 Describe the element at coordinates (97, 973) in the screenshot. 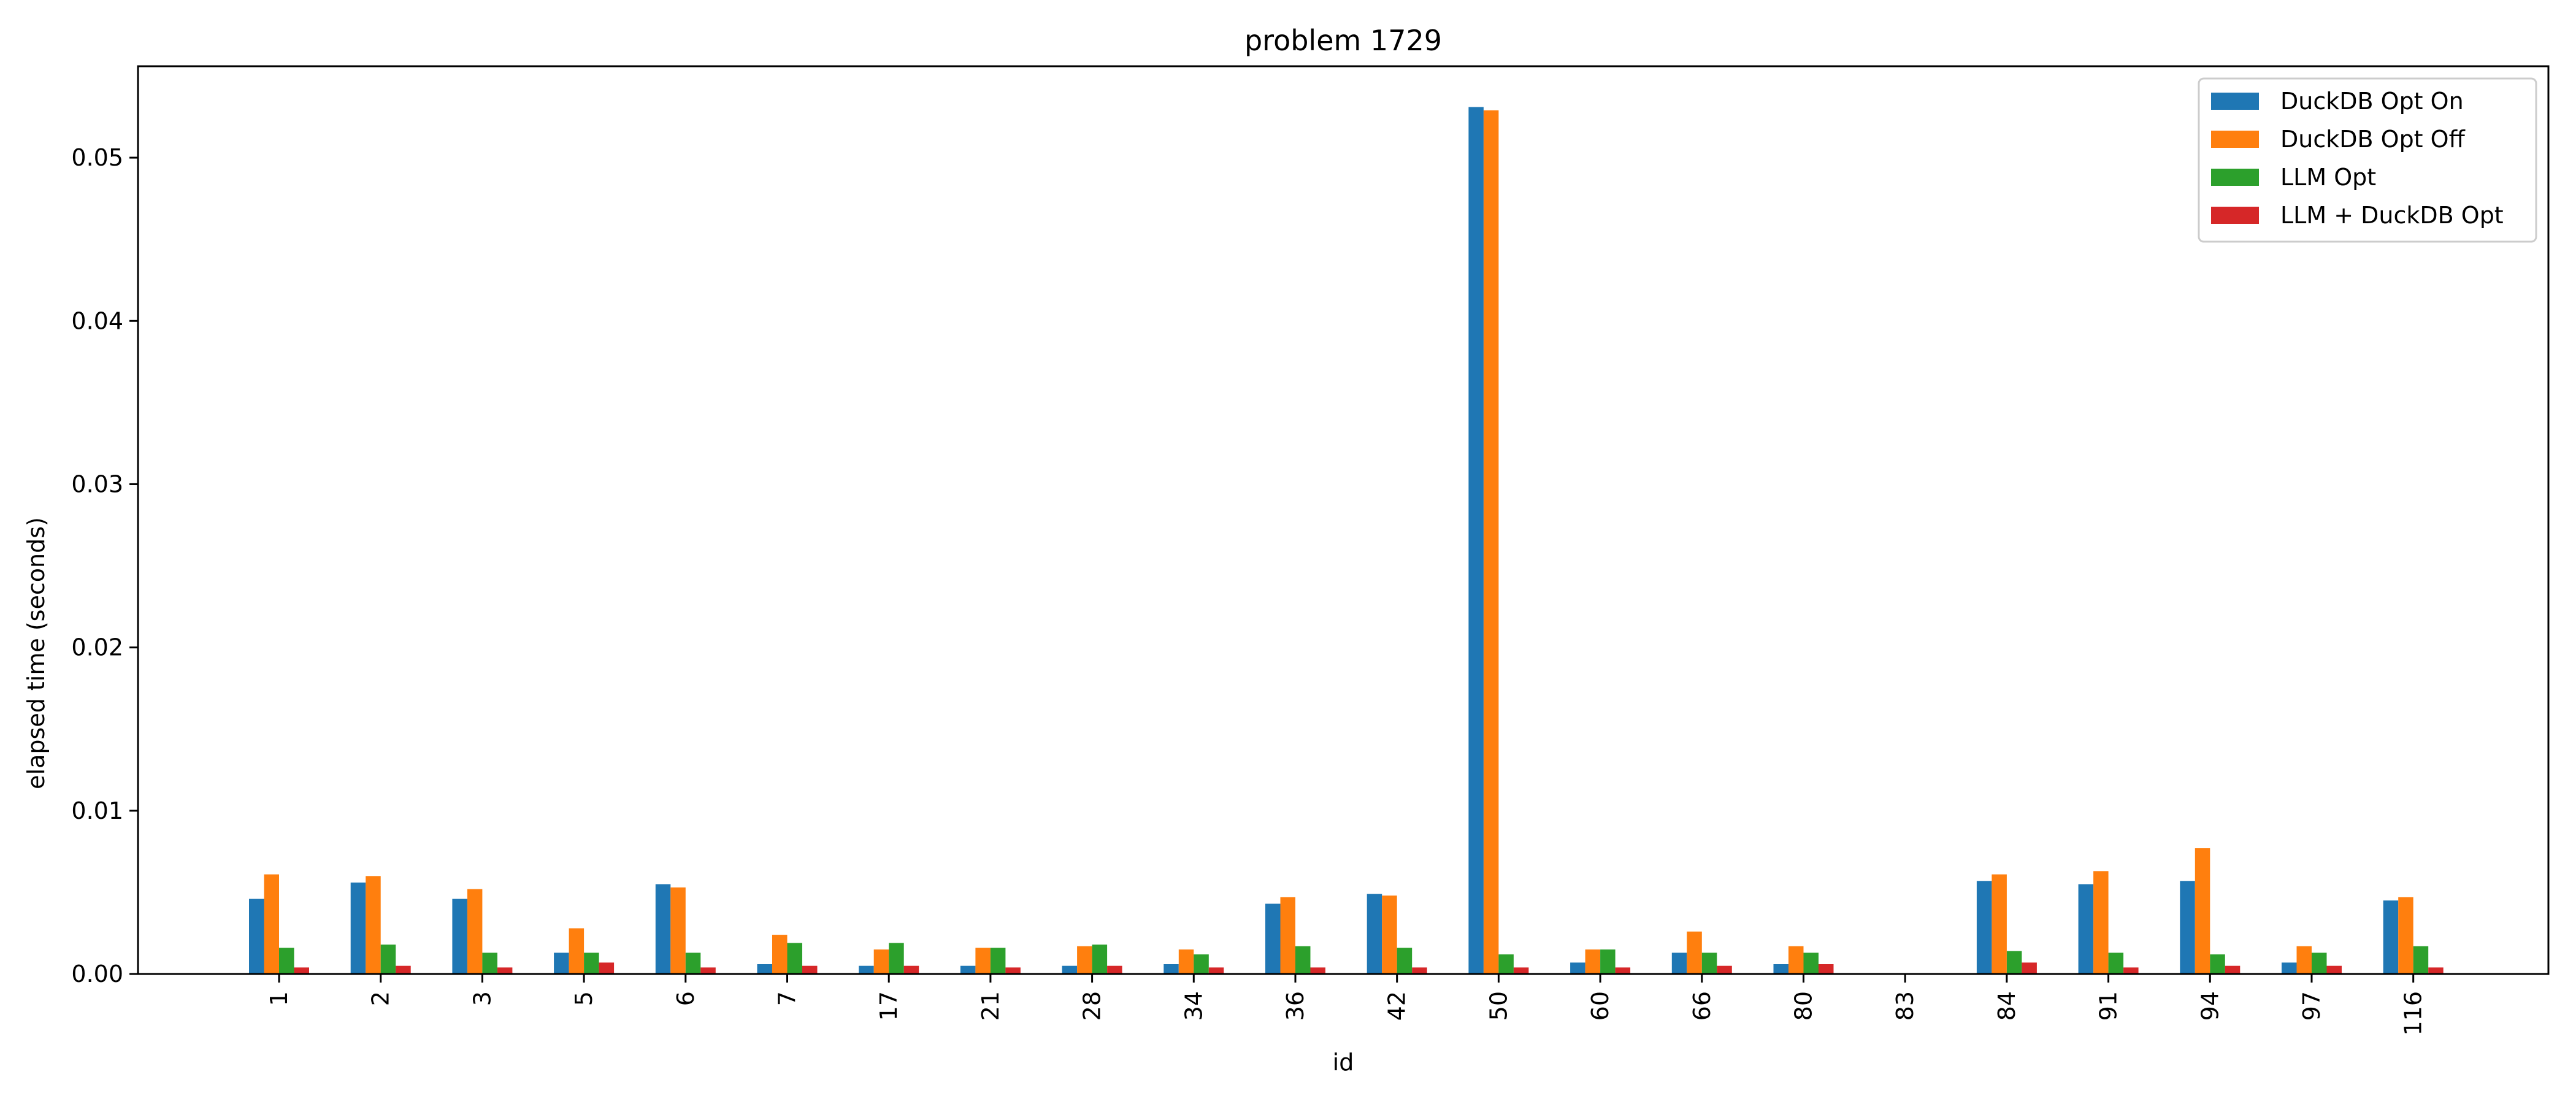

I see `y-tick-label: 0.00` at that location.